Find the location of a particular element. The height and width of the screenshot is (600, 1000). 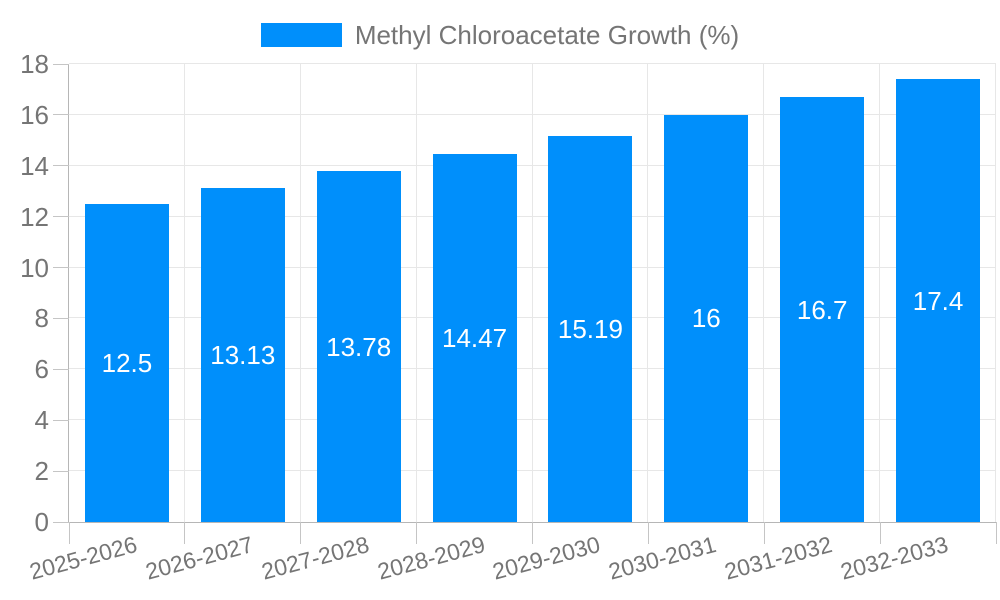

bar-value-label: 12.5 is located at coordinates (127, 362).